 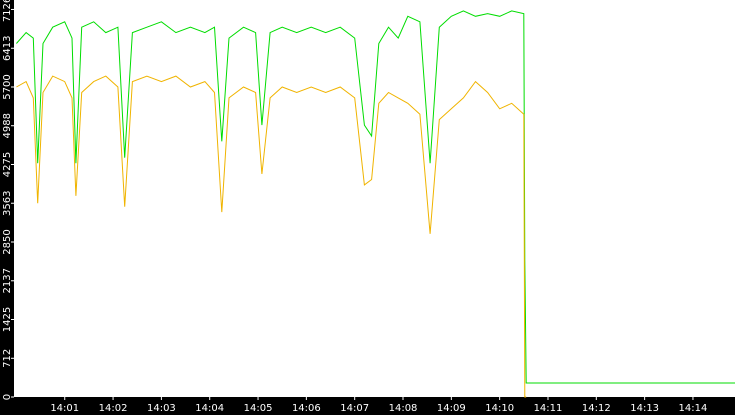 What do you see at coordinates (7, 319) in the screenshot?
I see `y-tick-label: 1425` at bounding box center [7, 319].